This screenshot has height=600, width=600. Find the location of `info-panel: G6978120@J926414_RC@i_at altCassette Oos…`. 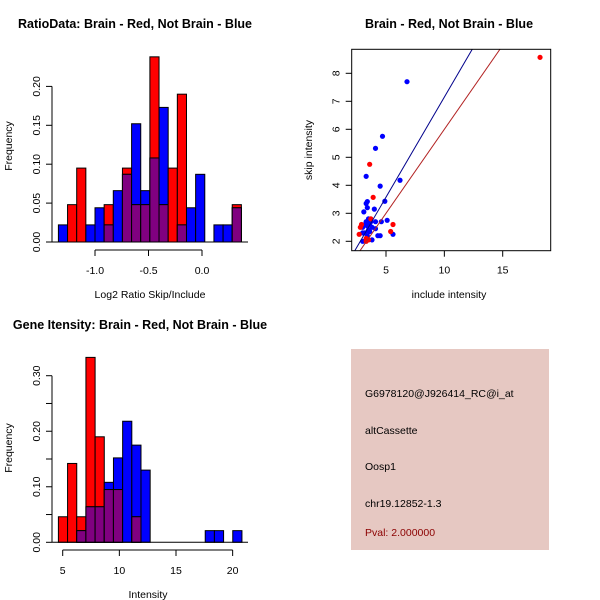

info-panel: G6978120@J926414_RC@i_at altCassette Oos… is located at coordinates (450, 449).